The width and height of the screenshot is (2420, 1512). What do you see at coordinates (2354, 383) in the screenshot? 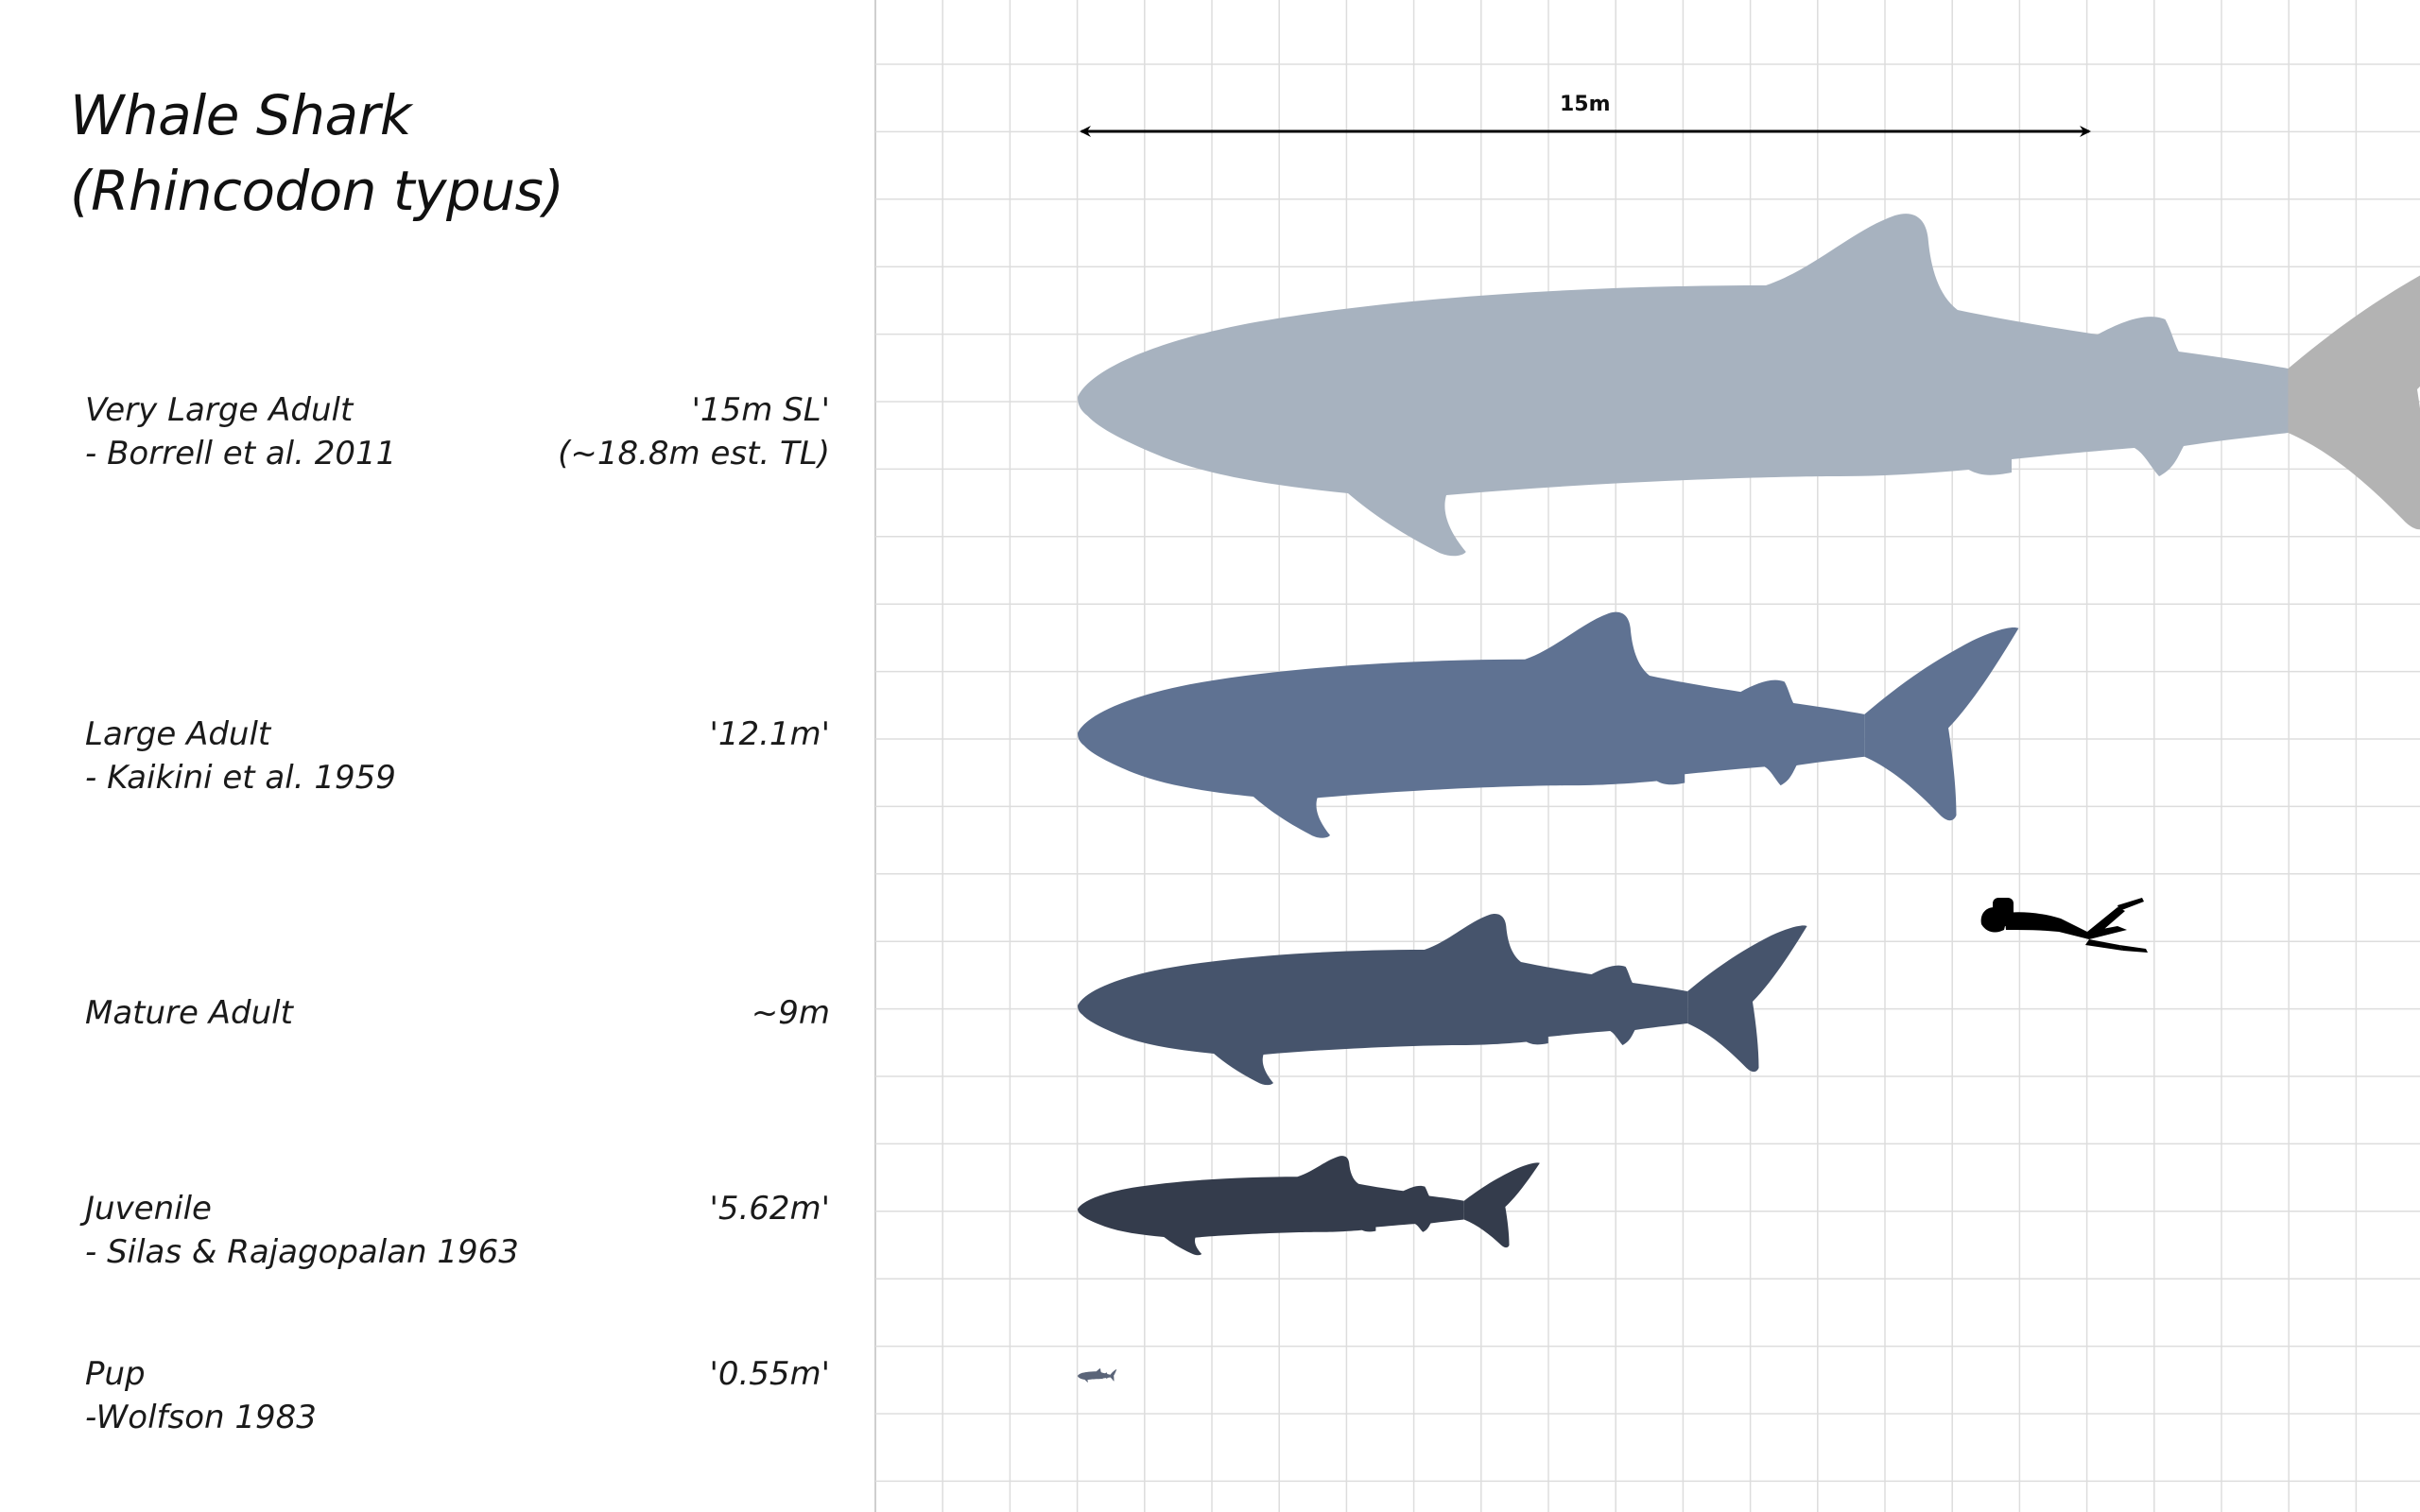
I see `shark-very-large-adult-tail` at bounding box center [2354, 383].